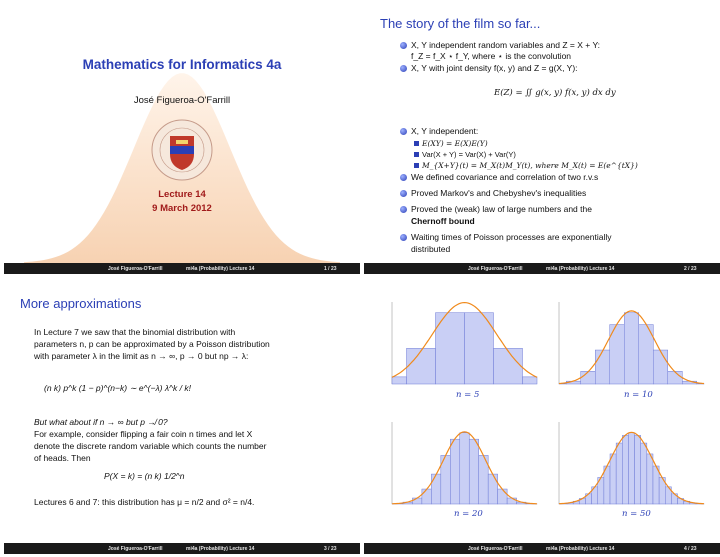 The height and width of the screenshot is (557, 720). Describe the element at coordinates (182, 64) in the screenshot. I see `presentation-title: Mathematics for Informatics 4a` at that location.